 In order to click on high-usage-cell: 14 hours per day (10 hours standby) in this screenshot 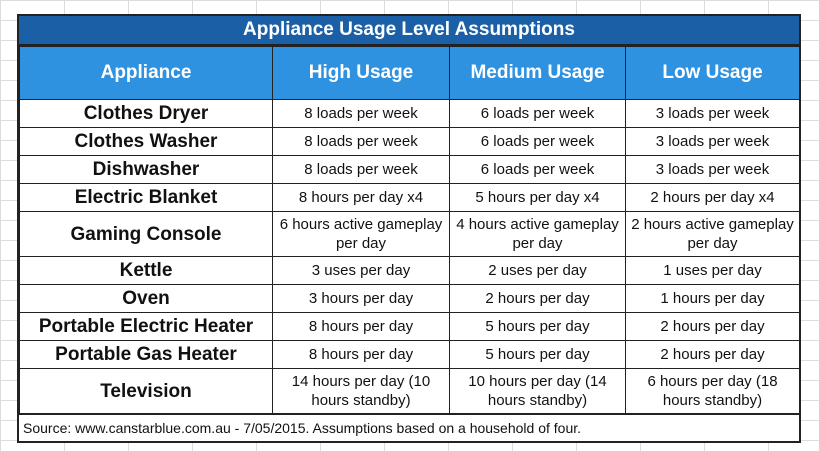, I will do `click(361, 391)`.